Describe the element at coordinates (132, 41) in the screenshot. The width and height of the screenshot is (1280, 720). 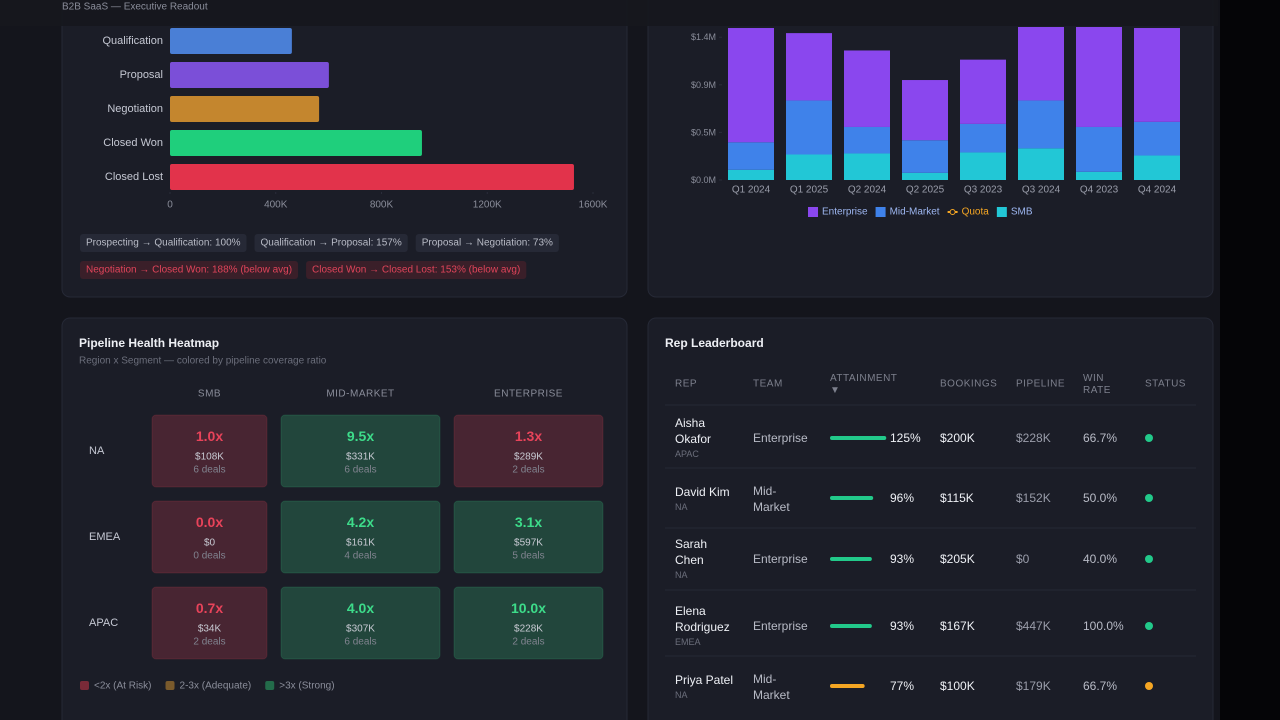
I see `y-tick-label: Qualification` at that location.